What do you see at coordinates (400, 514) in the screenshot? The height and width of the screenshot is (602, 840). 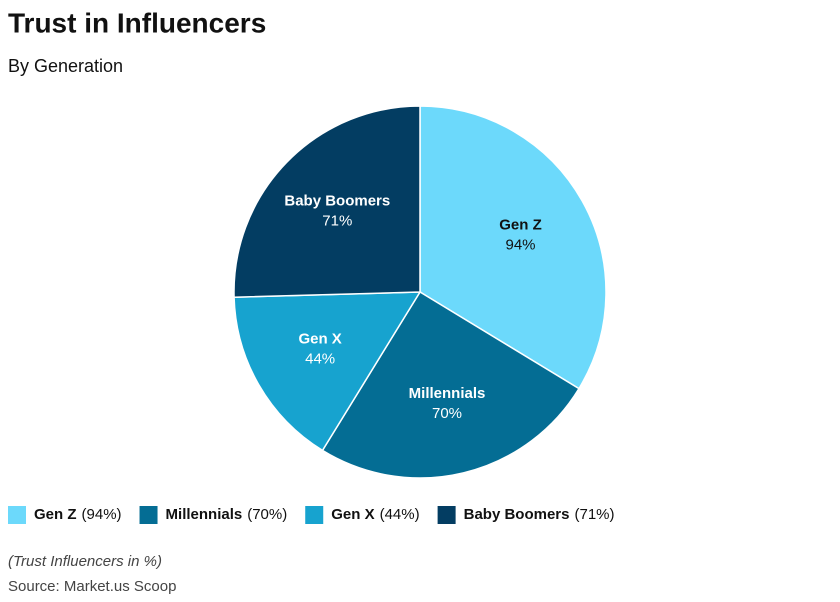 I see `legend-value: (44%)` at bounding box center [400, 514].